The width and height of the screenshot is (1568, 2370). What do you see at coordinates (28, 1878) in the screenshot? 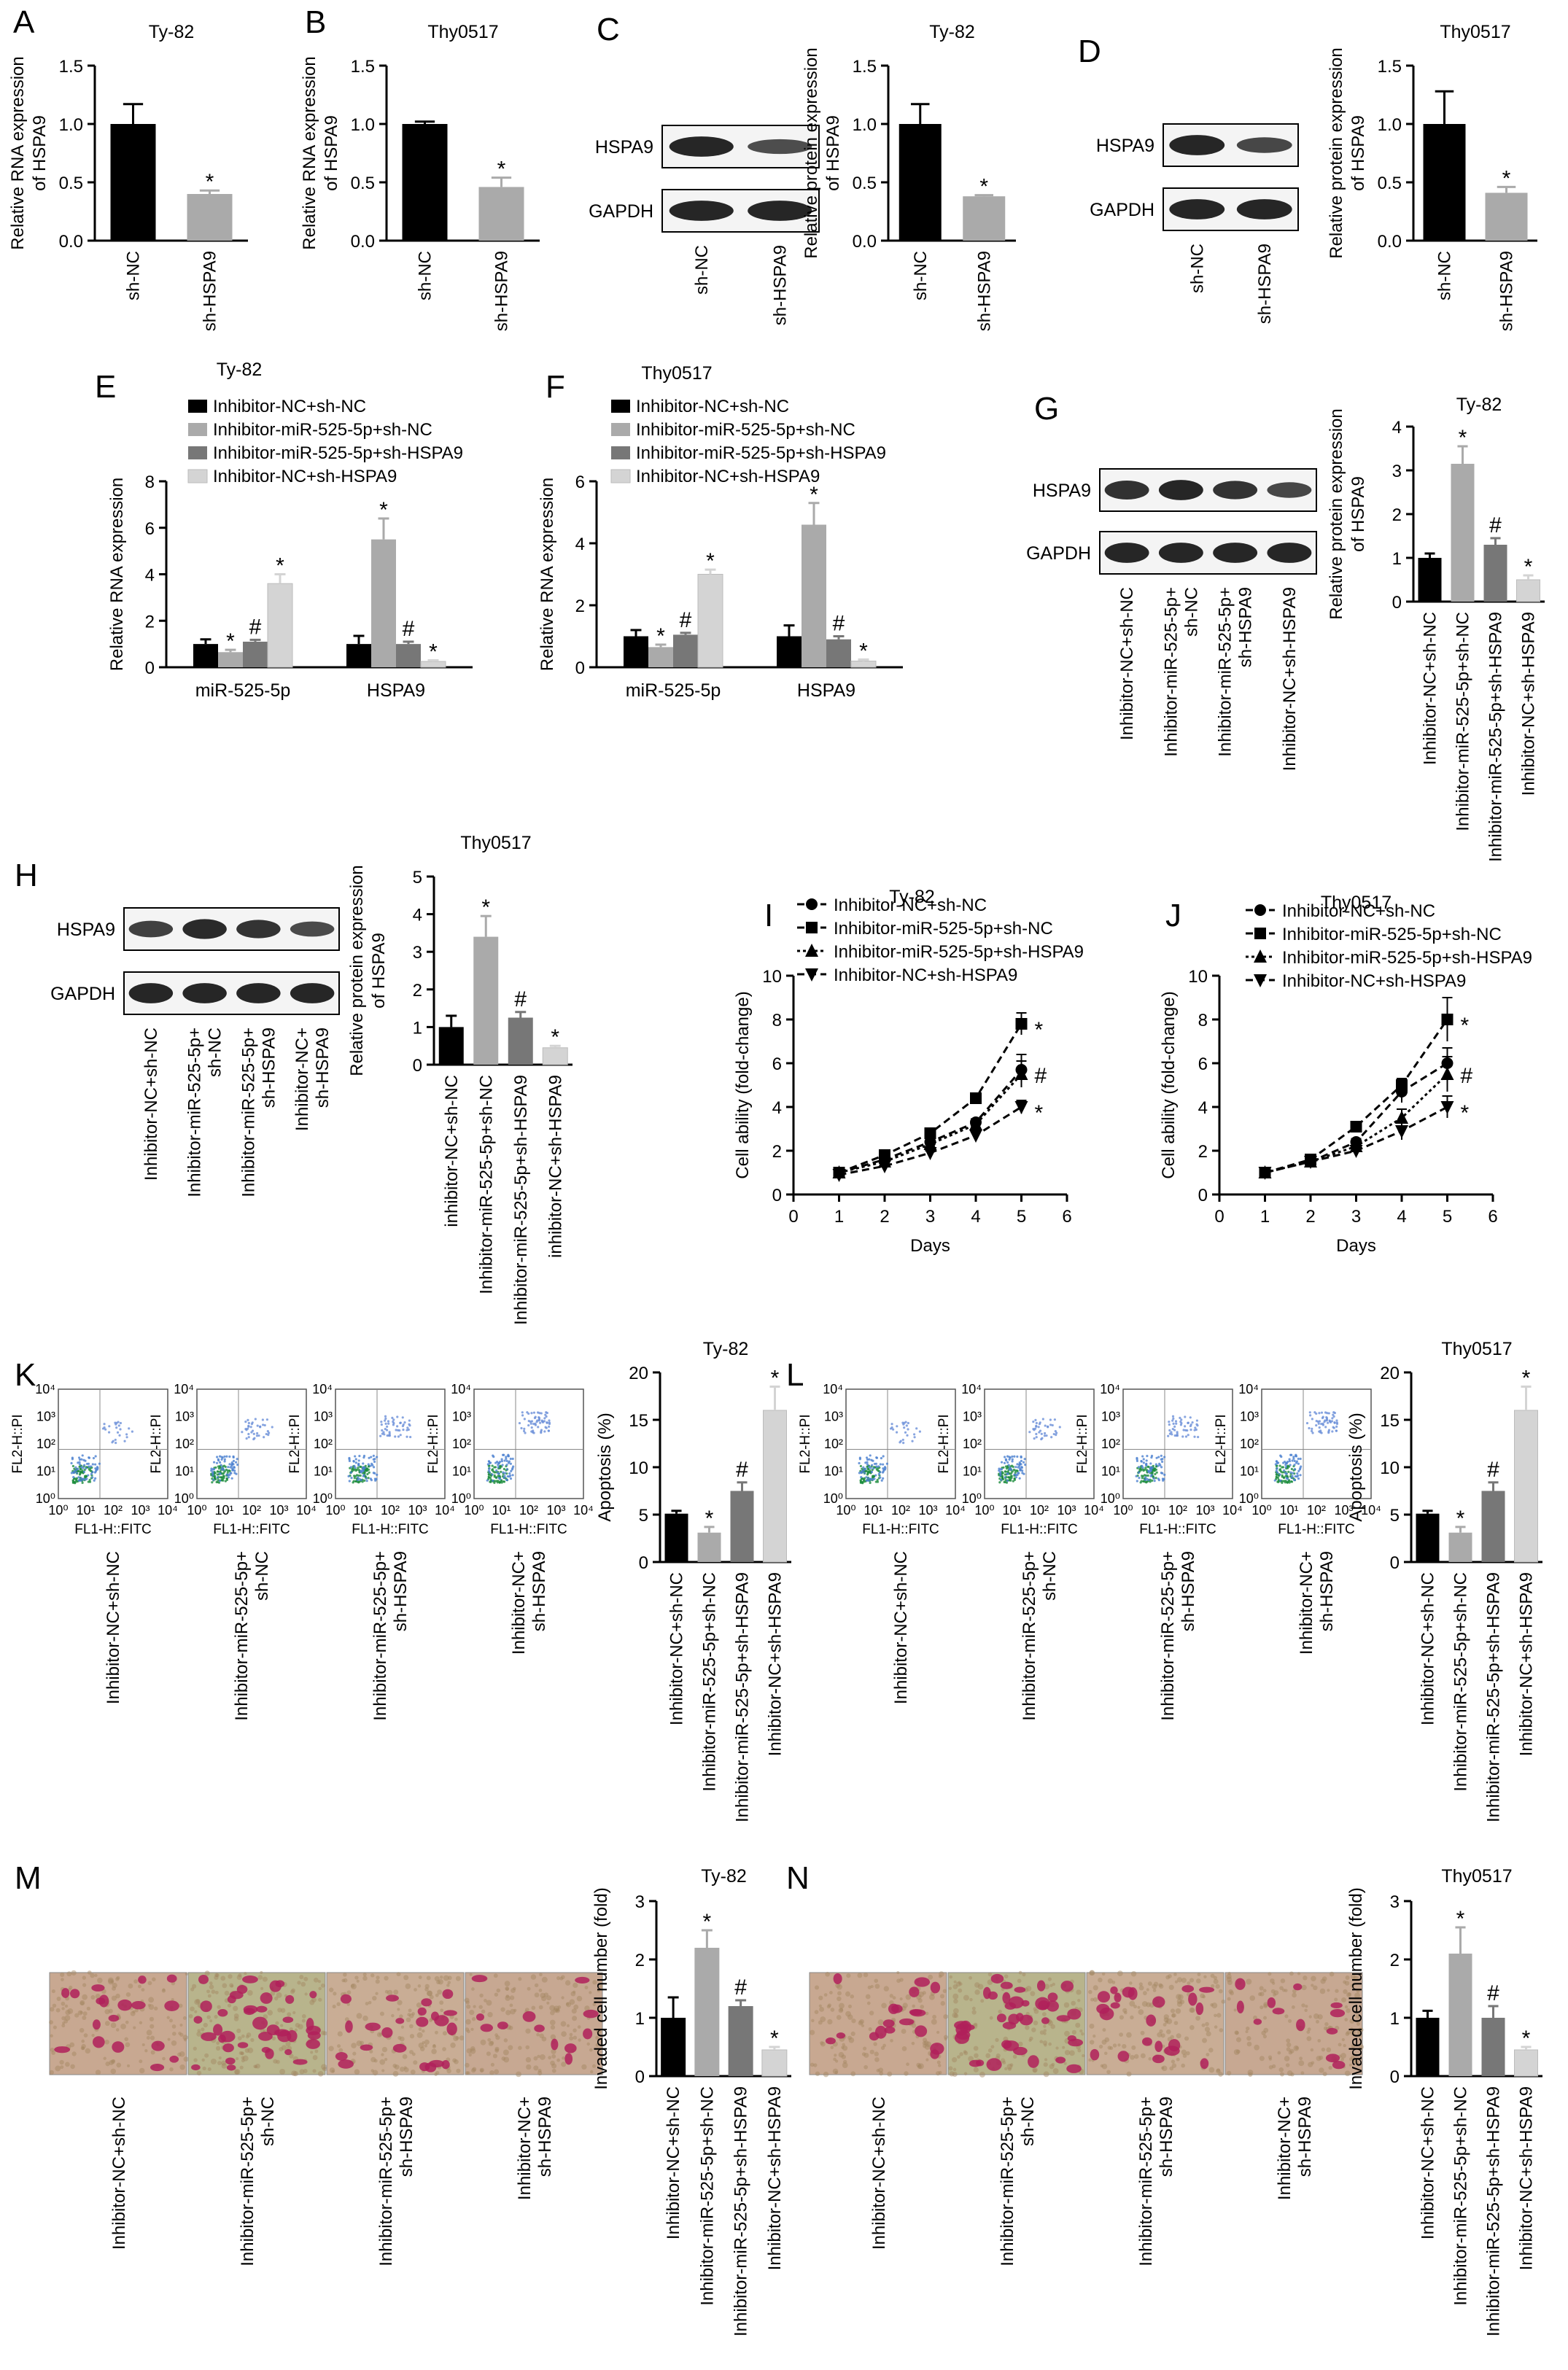
I see `panel-letter-m: M` at bounding box center [28, 1878].